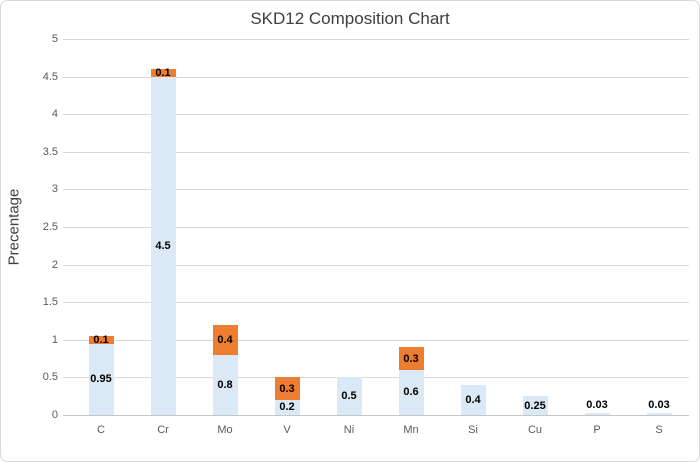 The height and width of the screenshot is (462, 700). I want to click on bar-label-series-1-Ni: 0.5, so click(349, 396).